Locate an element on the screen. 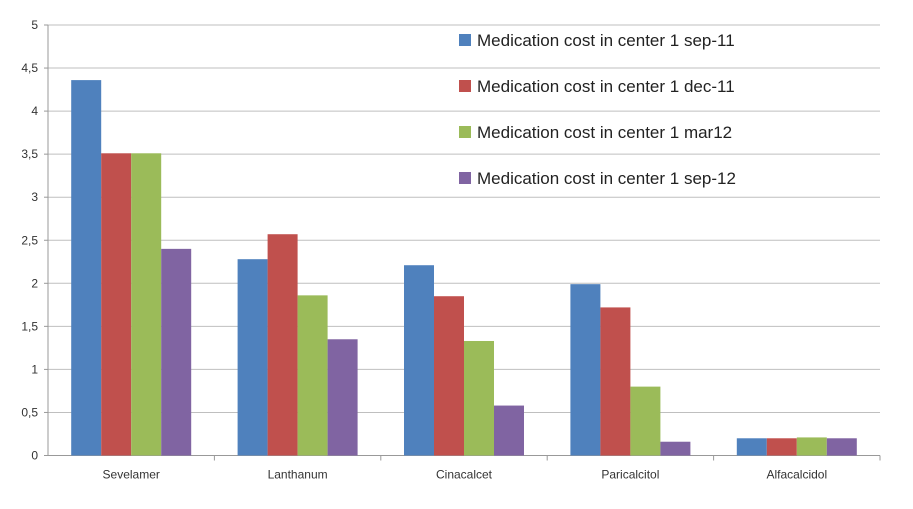  legend-label: Medication cost in center 1 dec-11 is located at coordinates (606, 86).